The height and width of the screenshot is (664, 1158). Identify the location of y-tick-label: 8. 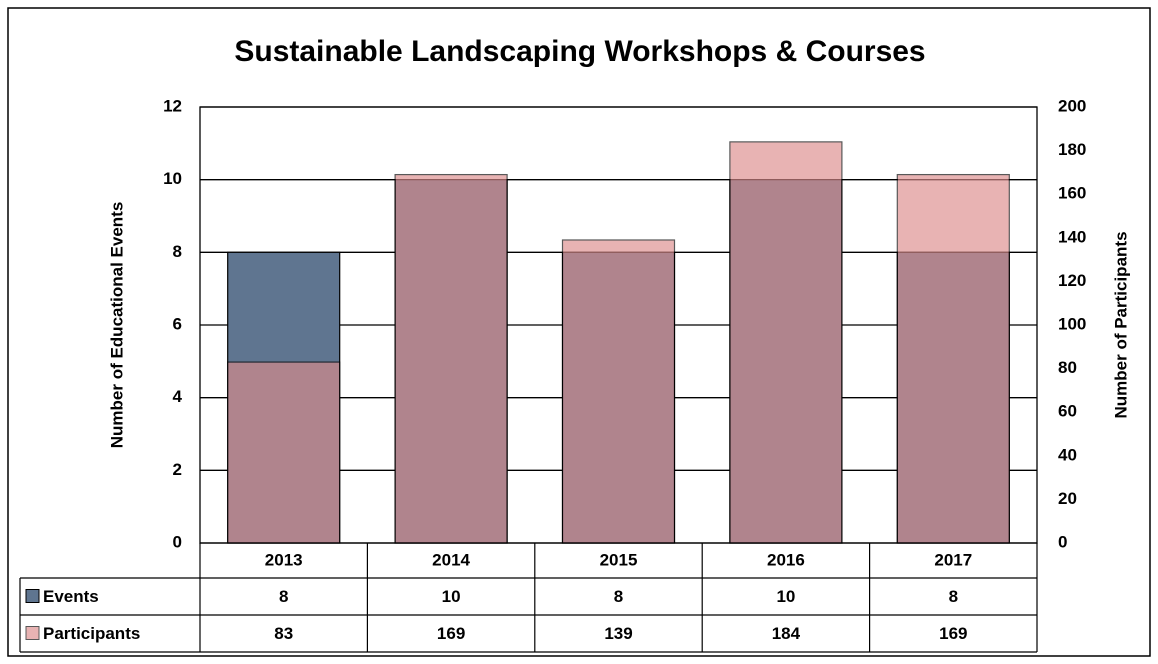
(177, 251).